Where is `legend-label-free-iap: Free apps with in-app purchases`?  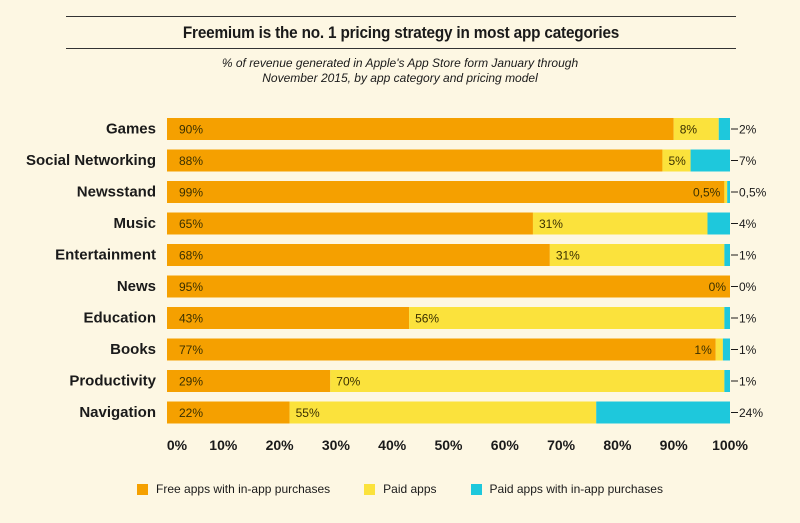
legend-label-free-iap: Free apps with in-app purchases is located at coordinates (243, 489).